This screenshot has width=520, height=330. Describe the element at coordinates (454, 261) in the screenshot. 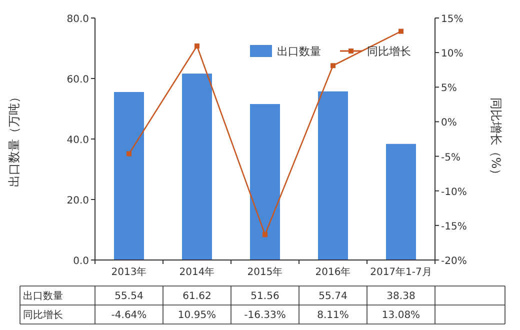

I see `y2-tick-label: -20%` at that location.